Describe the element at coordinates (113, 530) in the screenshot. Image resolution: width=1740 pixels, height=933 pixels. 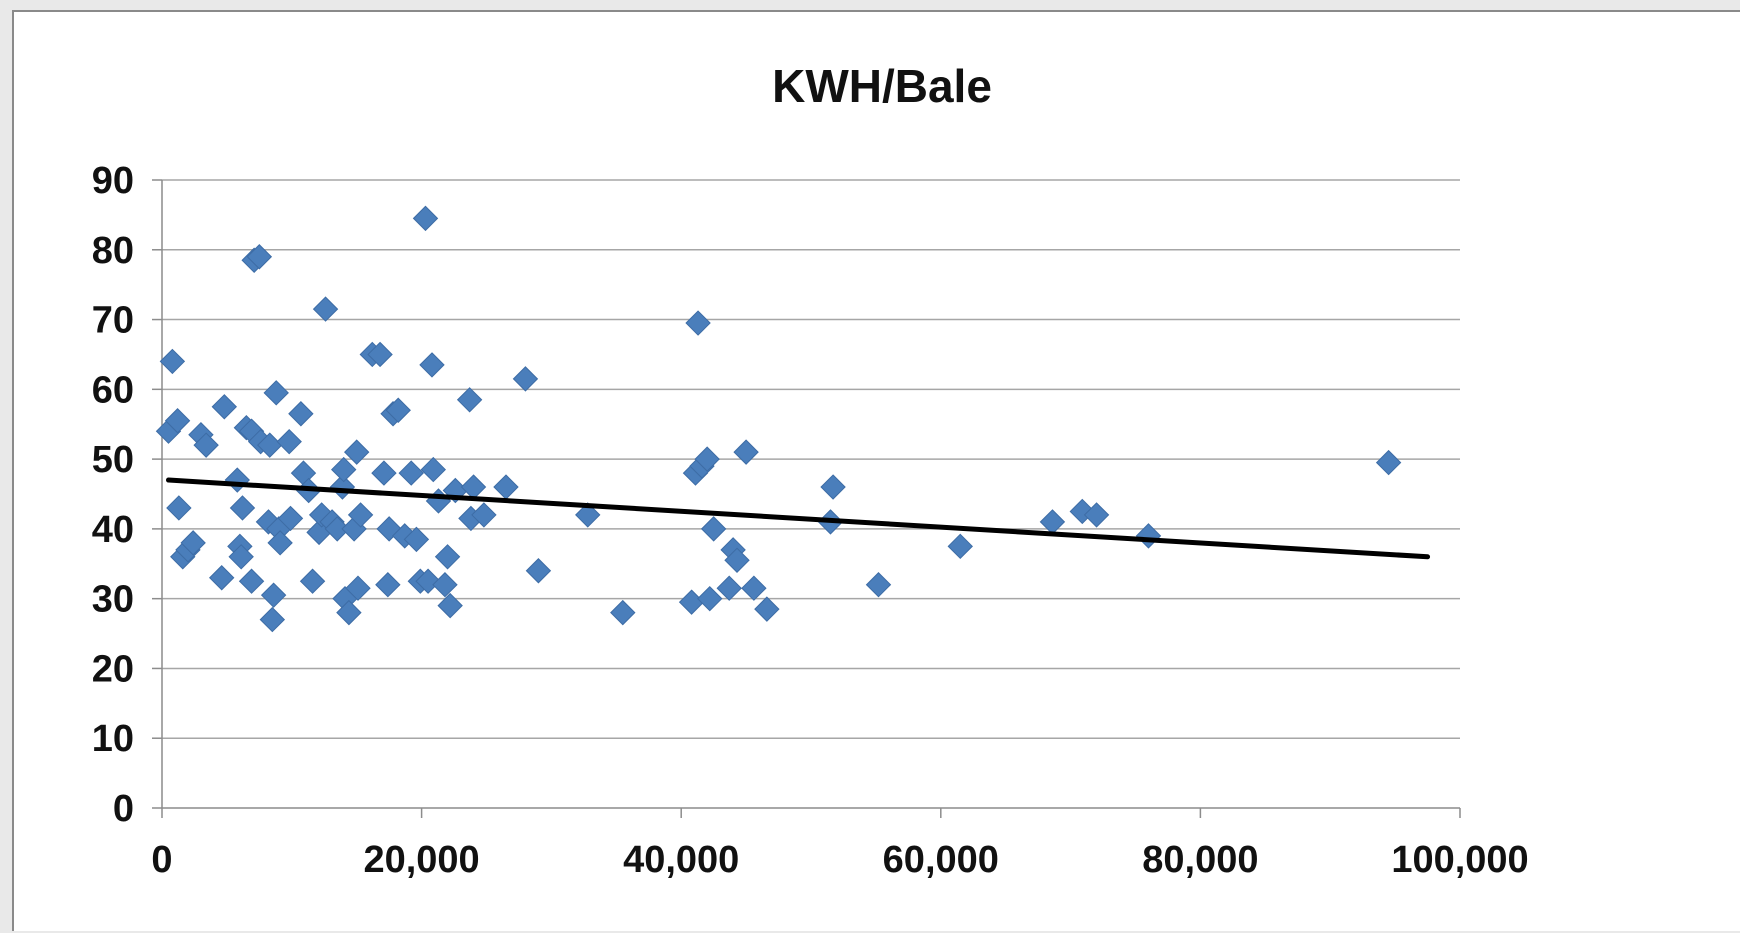
I see `y-tick-label: 40` at that location.